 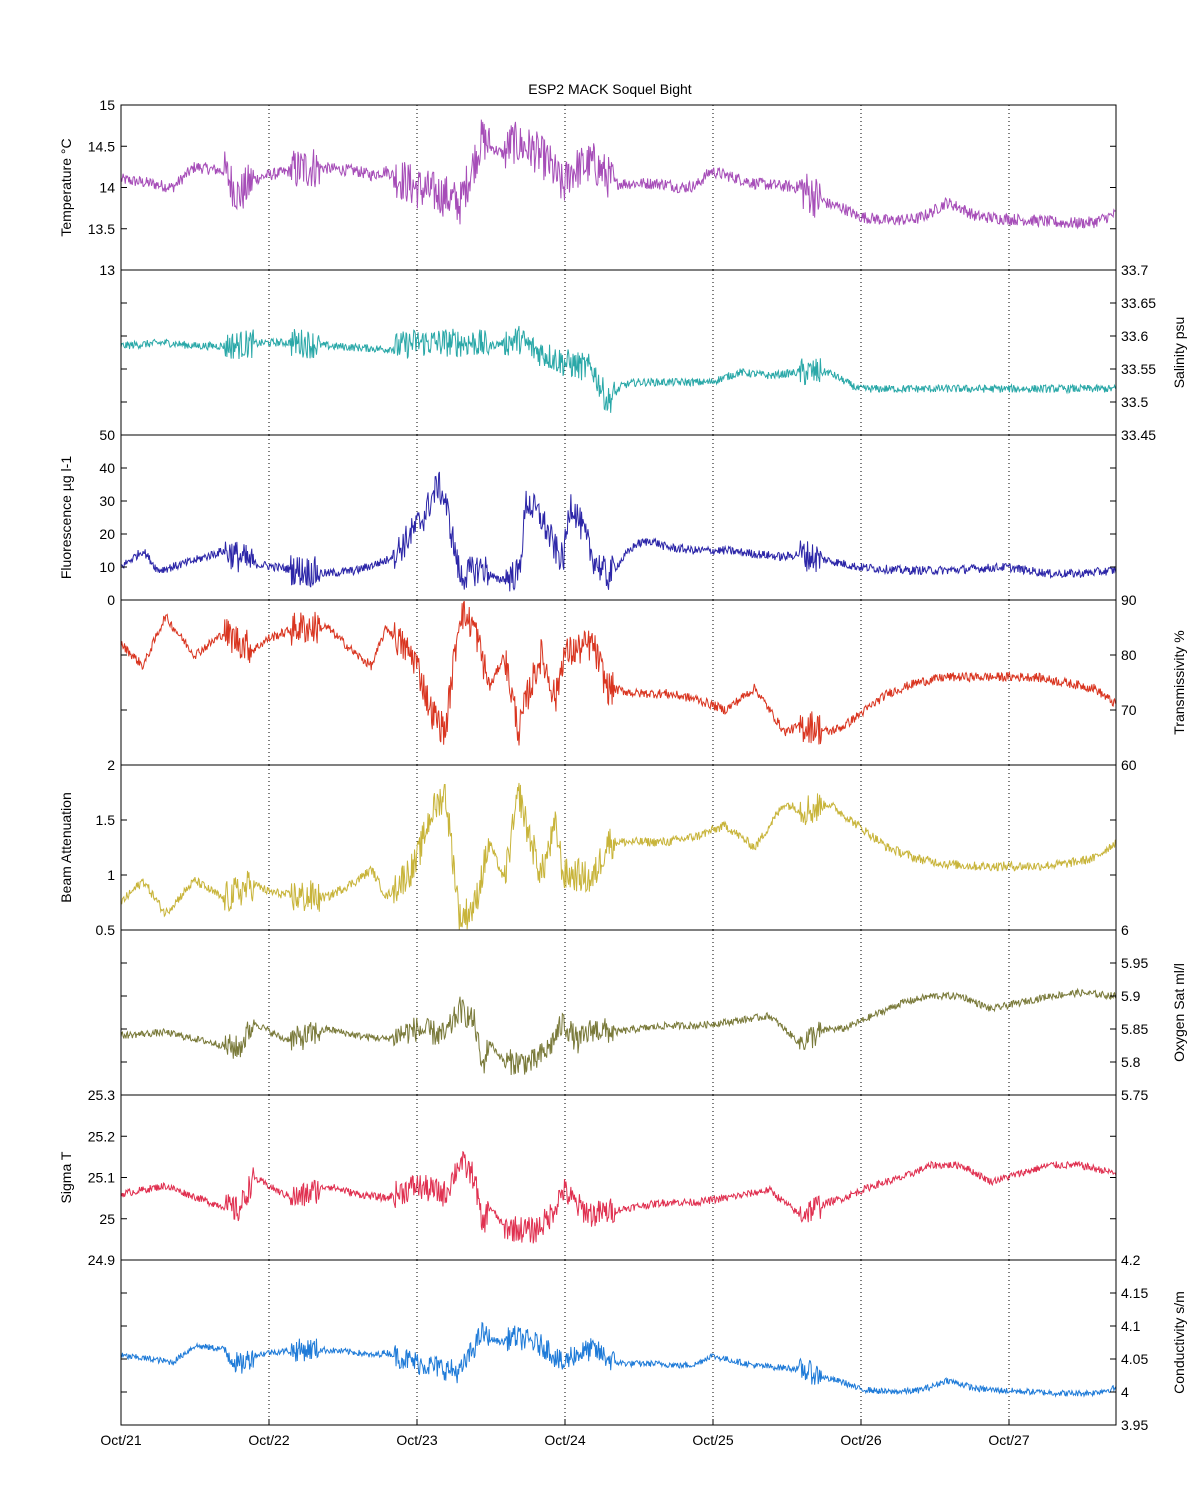 What do you see at coordinates (1134, 1293) in the screenshot?
I see `y-tick-label: 4.15` at bounding box center [1134, 1293].